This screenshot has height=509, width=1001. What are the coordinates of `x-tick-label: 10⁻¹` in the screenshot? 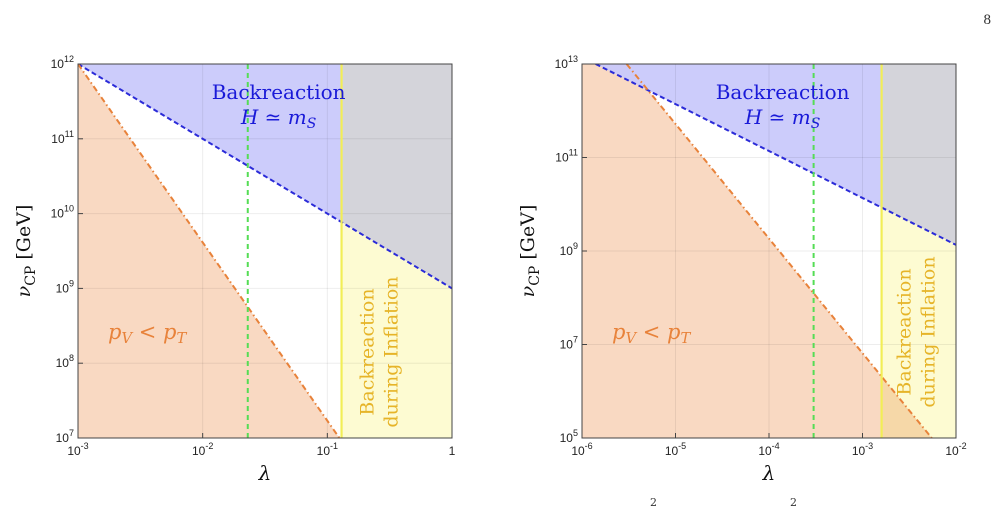 It's located at (327, 449).